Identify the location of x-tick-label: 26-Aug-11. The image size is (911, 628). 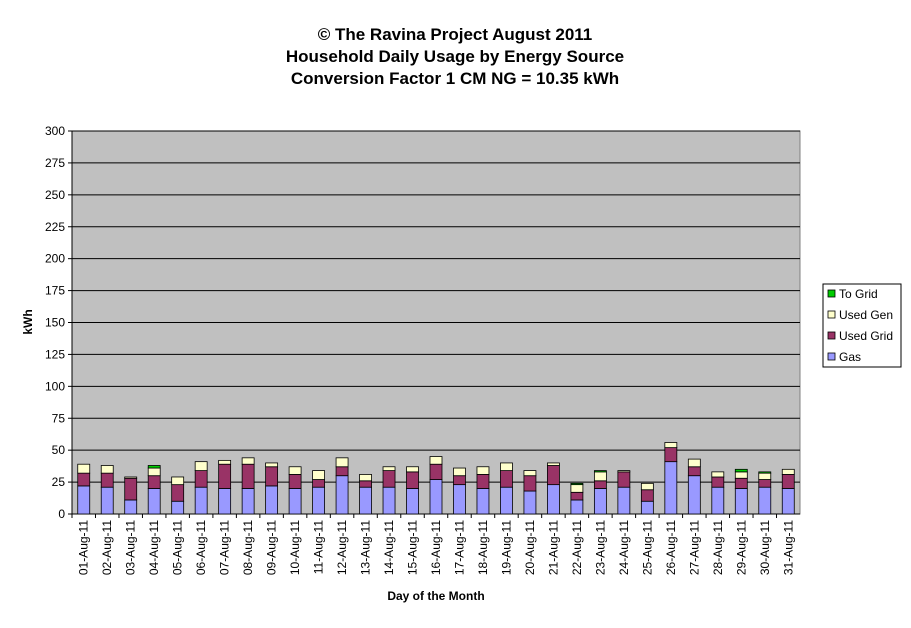
(671, 547).